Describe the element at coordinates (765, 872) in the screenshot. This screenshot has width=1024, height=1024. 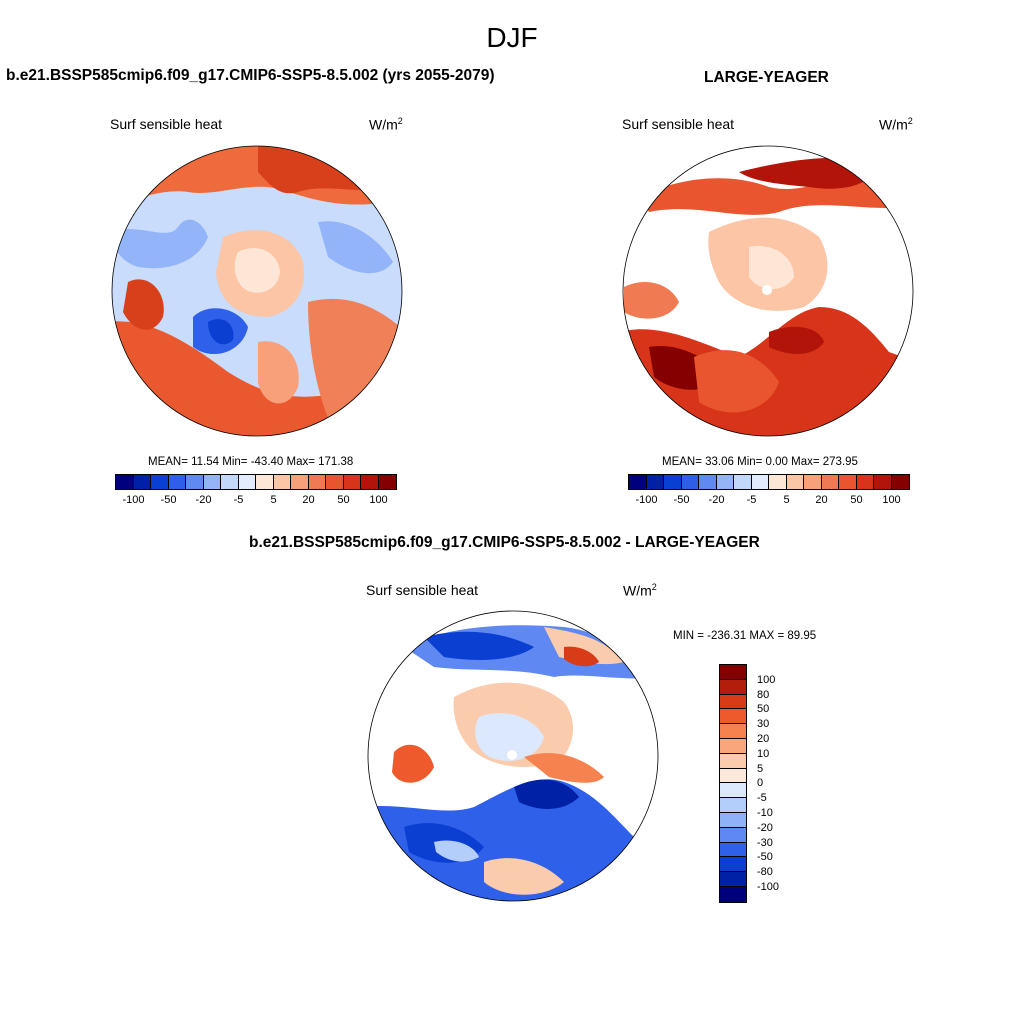
I see `colorbar-tick-label: -80` at that location.